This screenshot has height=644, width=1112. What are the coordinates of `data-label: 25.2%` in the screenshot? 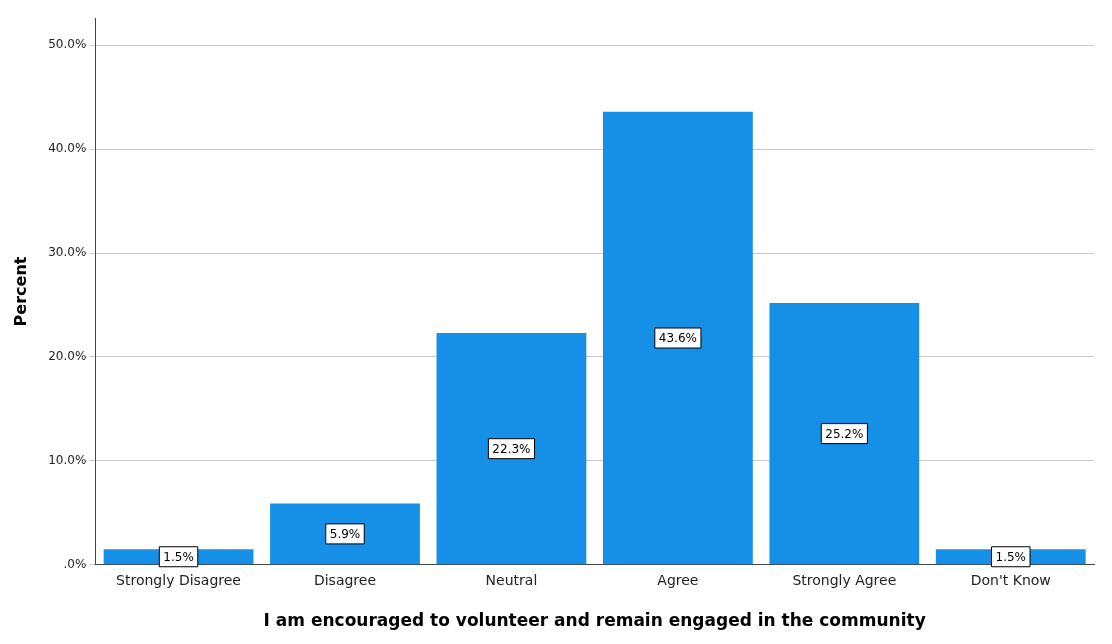 It's located at (844, 433).